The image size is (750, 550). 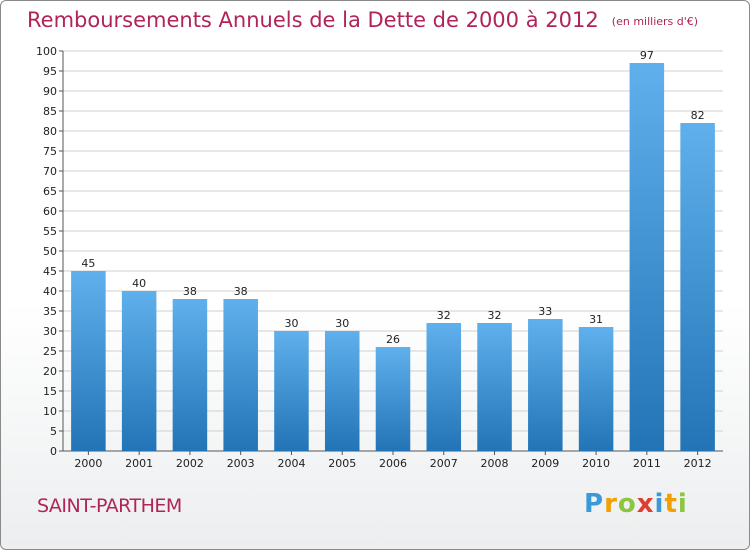 What do you see at coordinates (53, 451) in the screenshot?
I see `y-tick-label: 0` at bounding box center [53, 451].